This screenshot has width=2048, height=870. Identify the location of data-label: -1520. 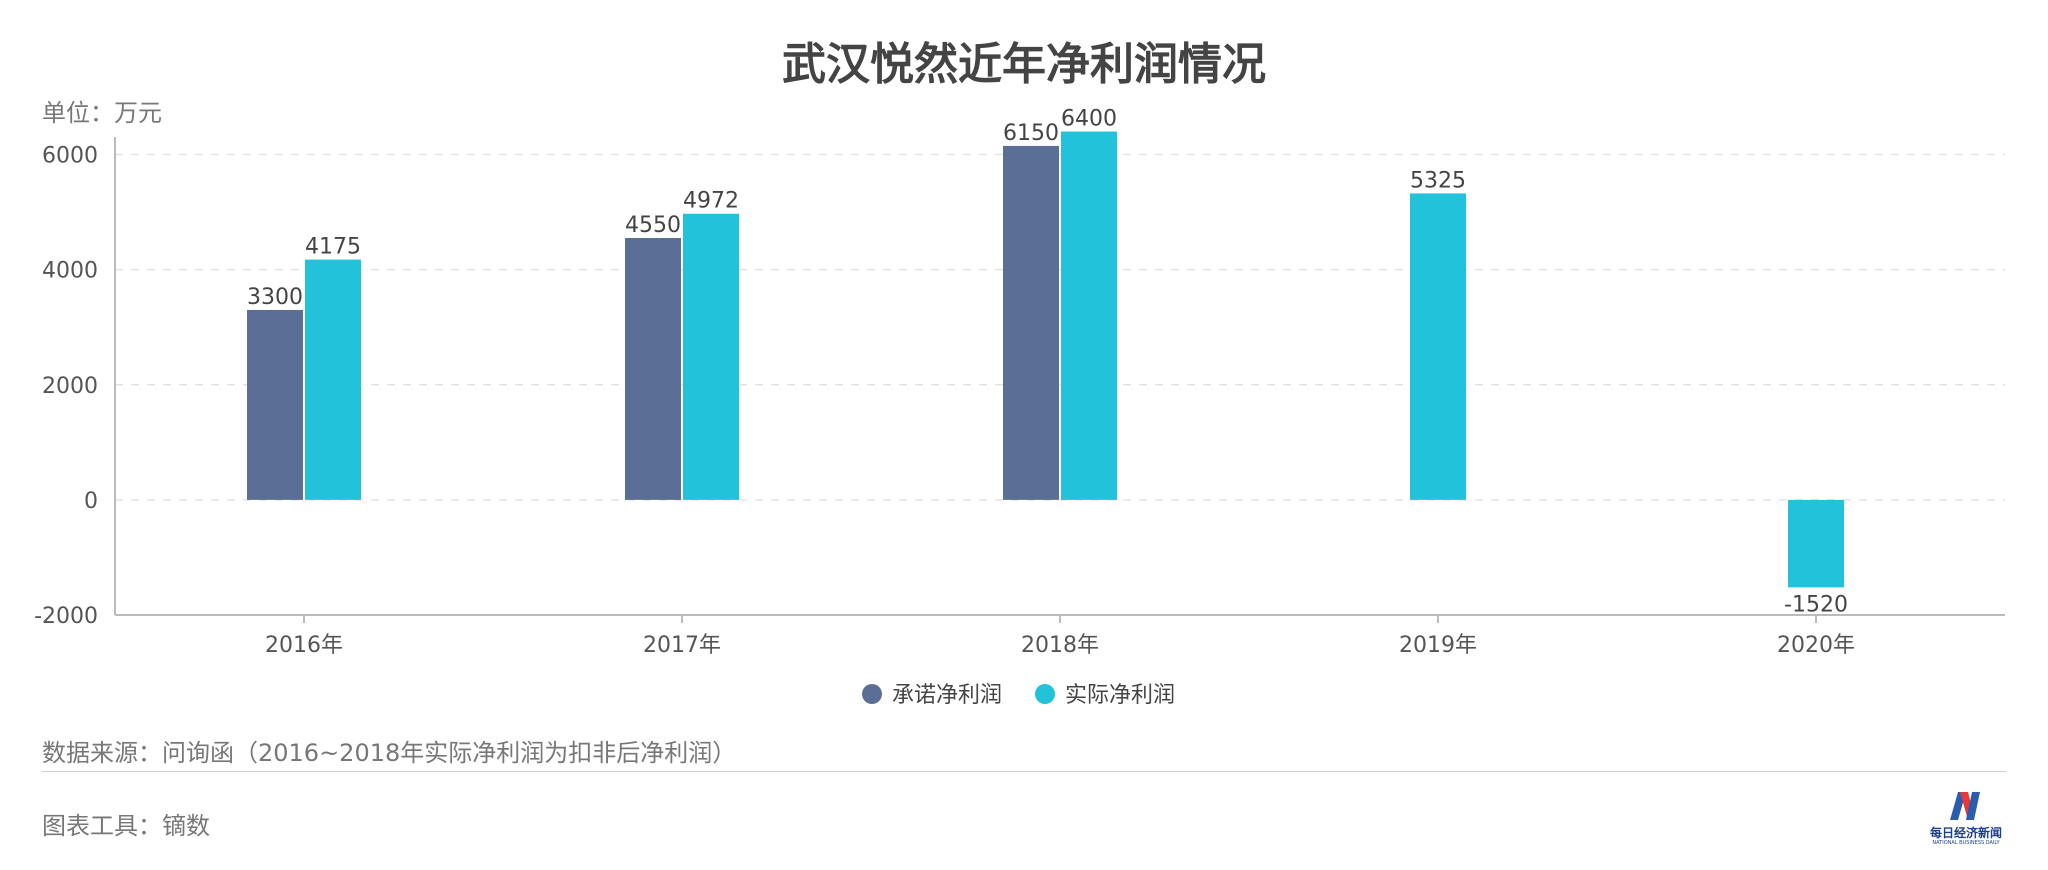
(1816, 604).